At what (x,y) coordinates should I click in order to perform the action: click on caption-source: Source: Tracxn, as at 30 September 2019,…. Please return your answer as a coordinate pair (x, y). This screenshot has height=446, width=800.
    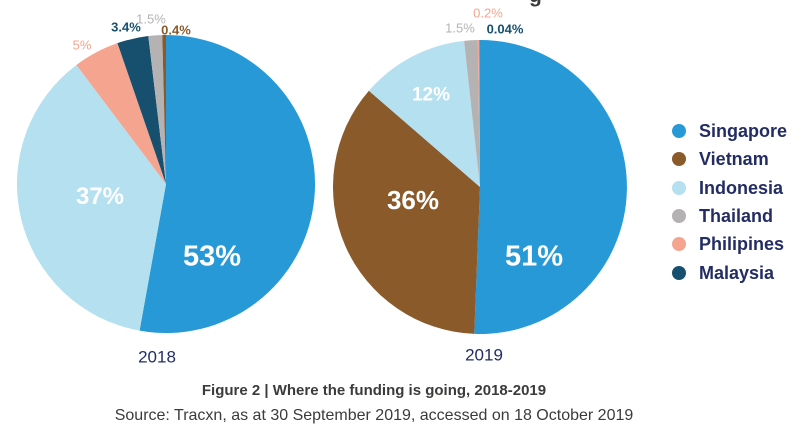
    Looking at the image, I should click on (374, 415).